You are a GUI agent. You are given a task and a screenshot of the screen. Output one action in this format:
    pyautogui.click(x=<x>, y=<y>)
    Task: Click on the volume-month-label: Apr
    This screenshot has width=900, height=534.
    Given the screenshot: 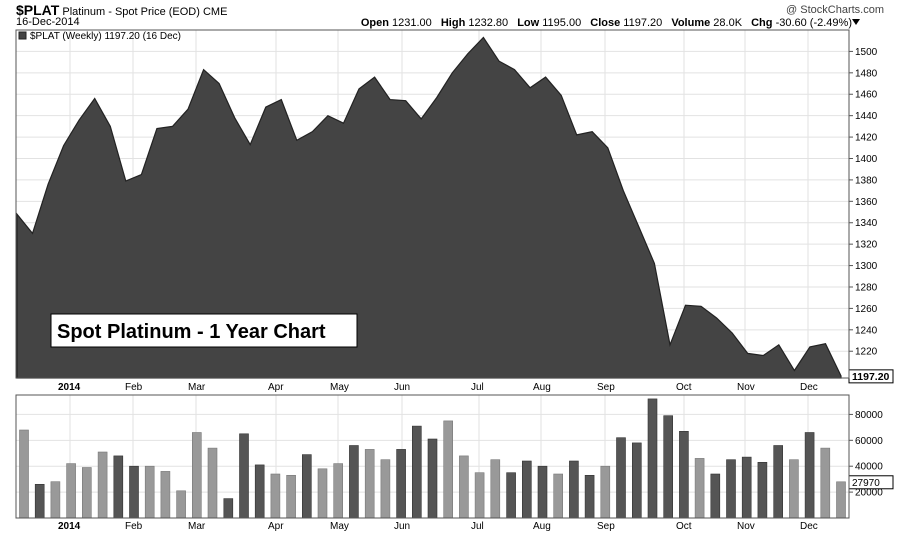 What is the action you would take?
    pyautogui.click(x=276, y=526)
    